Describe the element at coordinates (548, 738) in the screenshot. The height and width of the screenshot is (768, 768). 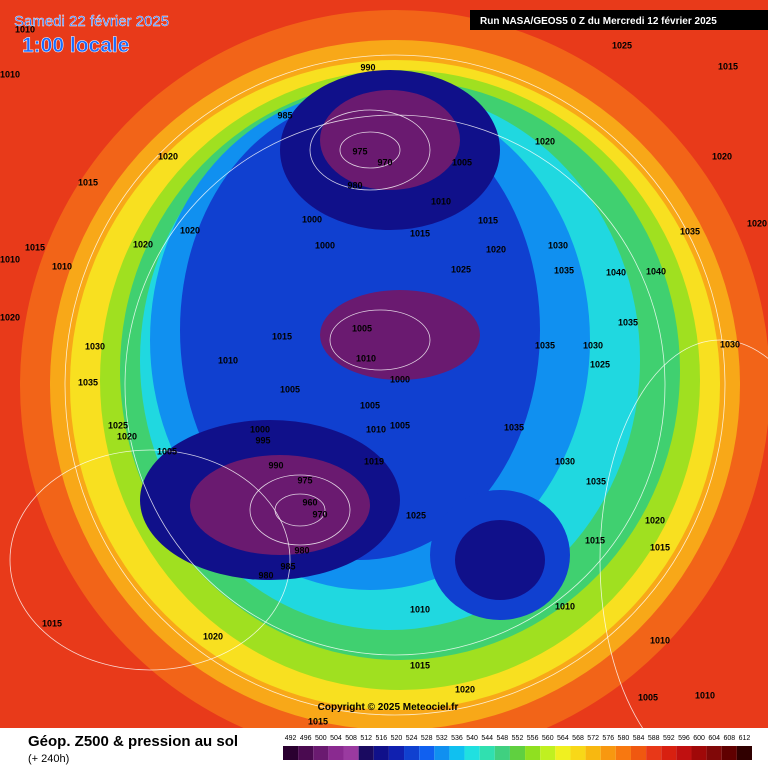
I see `scale-label: 560` at that location.